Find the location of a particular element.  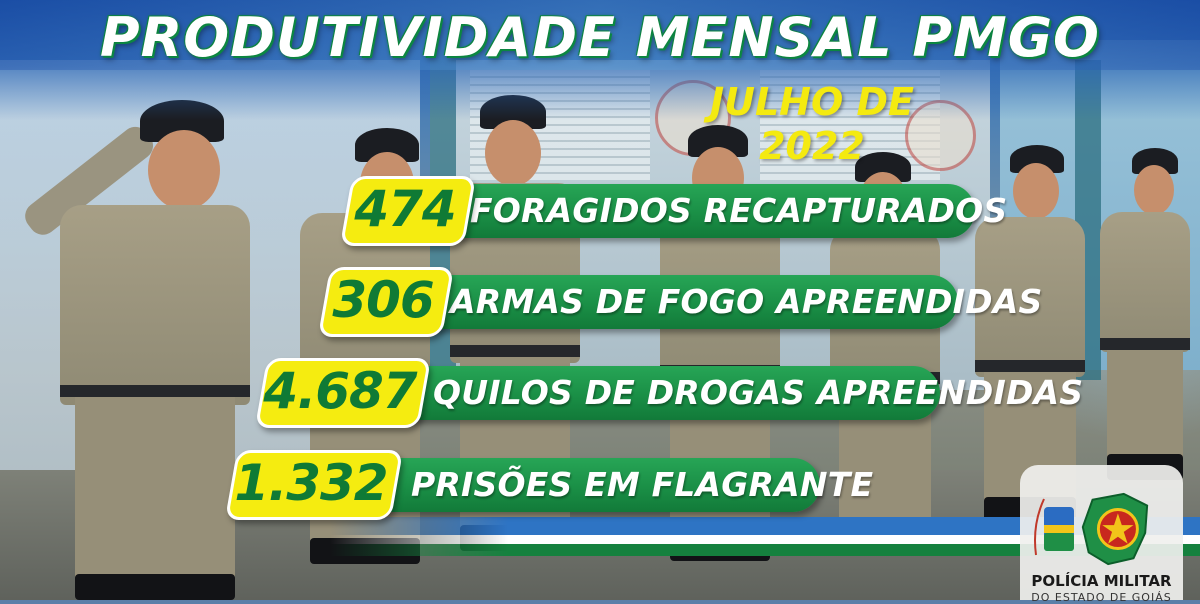

stat-value: 474 is located at coordinates (405, 209).